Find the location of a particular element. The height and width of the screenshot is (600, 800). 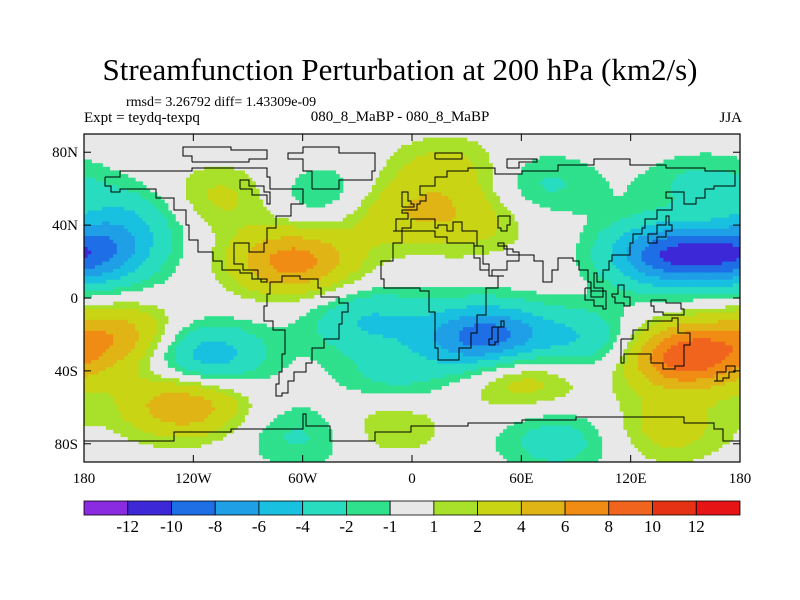

japan-coast is located at coordinates (660, 229).